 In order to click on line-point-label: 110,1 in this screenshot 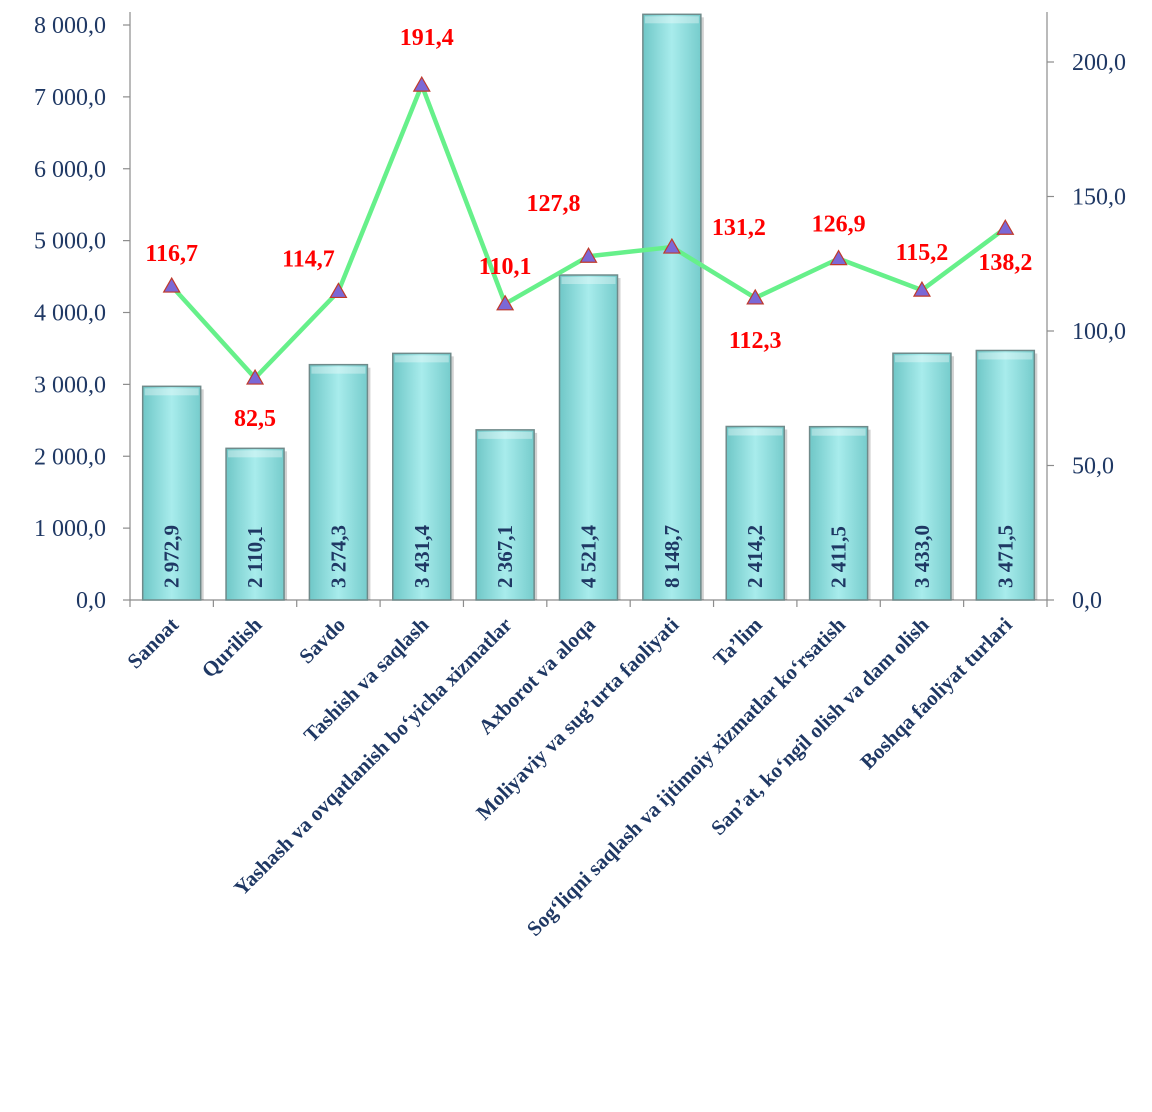, I will do `click(505, 267)`.